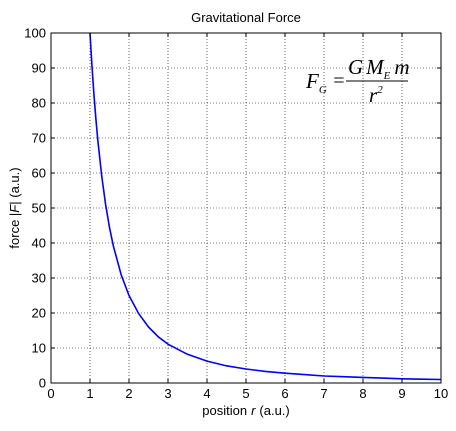 The height and width of the screenshot is (431, 456). What do you see at coordinates (39, 173) in the screenshot?
I see `y-tick-label: 60` at bounding box center [39, 173].